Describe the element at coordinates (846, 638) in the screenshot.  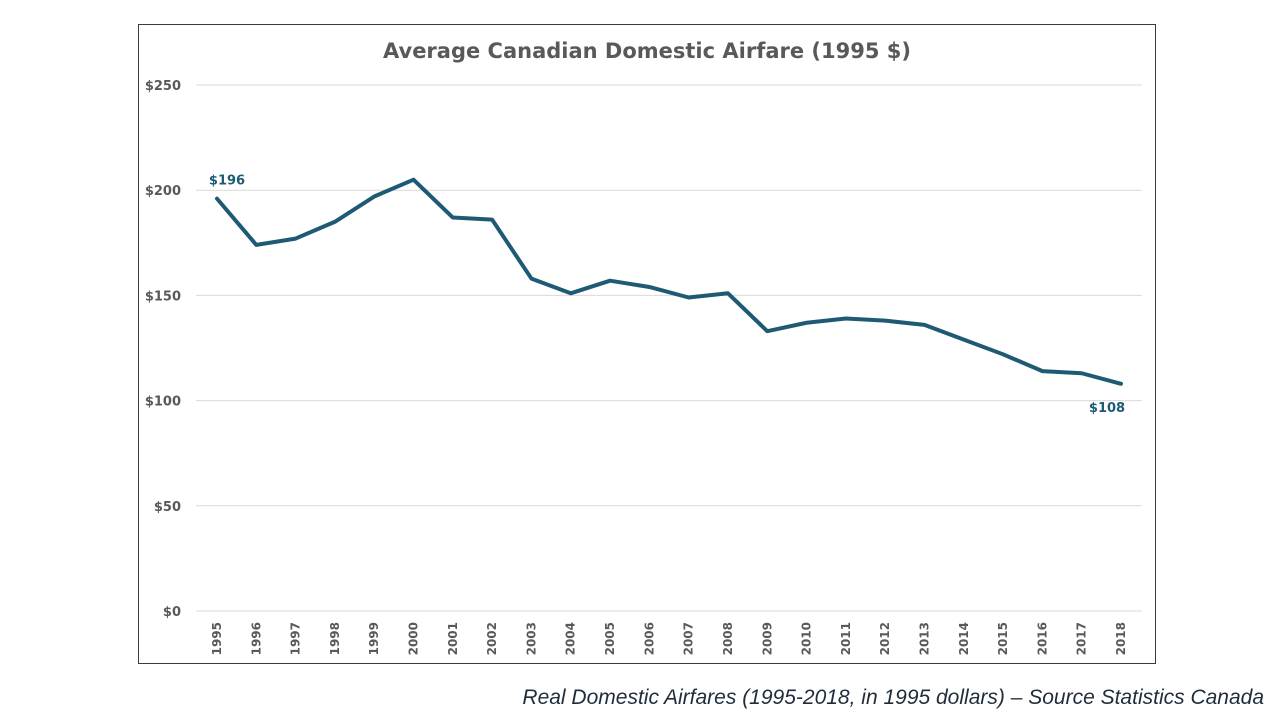
I see `x-tick-label: 2011` at that location.